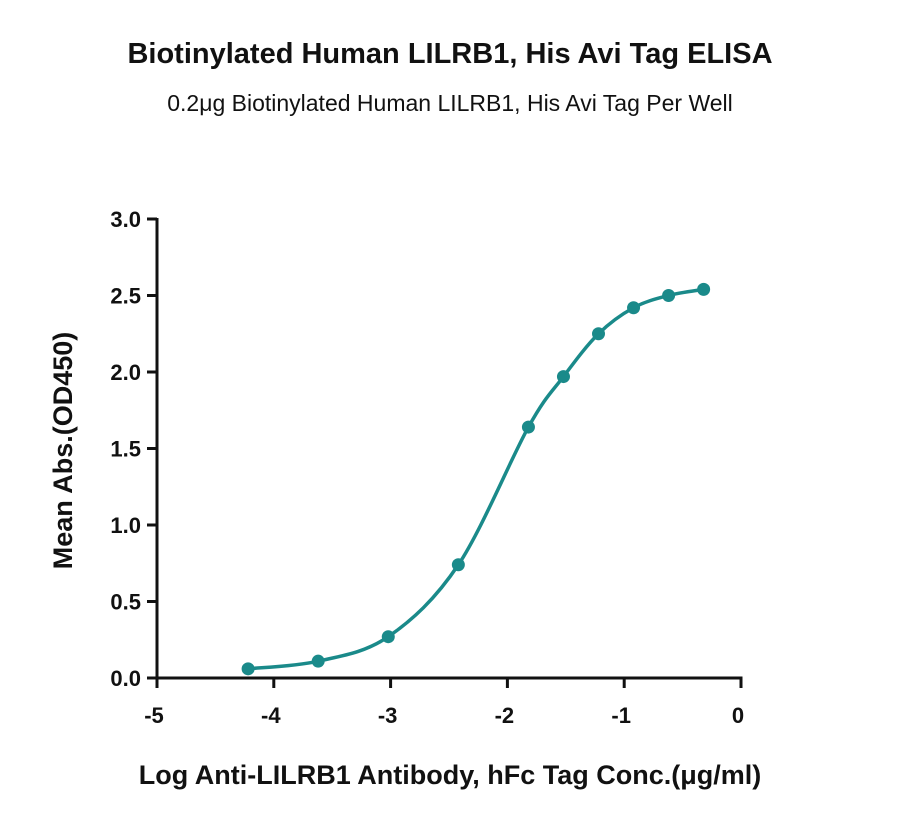 Image resolution: width=900 pixels, height=829 pixels. What do you see at coordinates (63, 451) in the screenshot?
I see `y-axis-title: Mean Abs.(OD450)` at bounding box center [63, 451].